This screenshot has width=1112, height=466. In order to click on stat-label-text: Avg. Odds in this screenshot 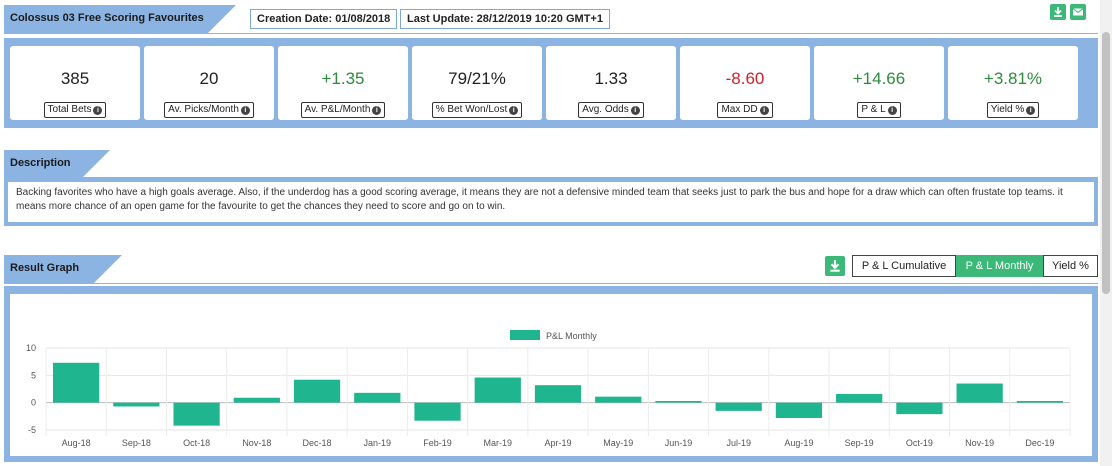, I will do `click(605, 109)`.